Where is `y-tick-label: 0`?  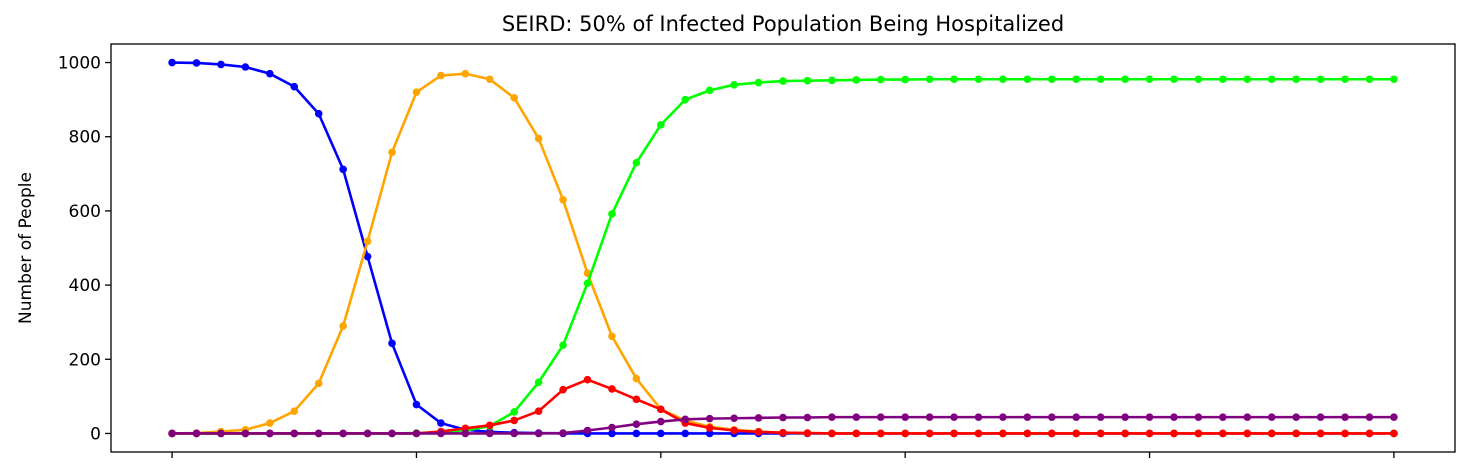 y-tick-label: 0 is located at coordinates (95, 434).